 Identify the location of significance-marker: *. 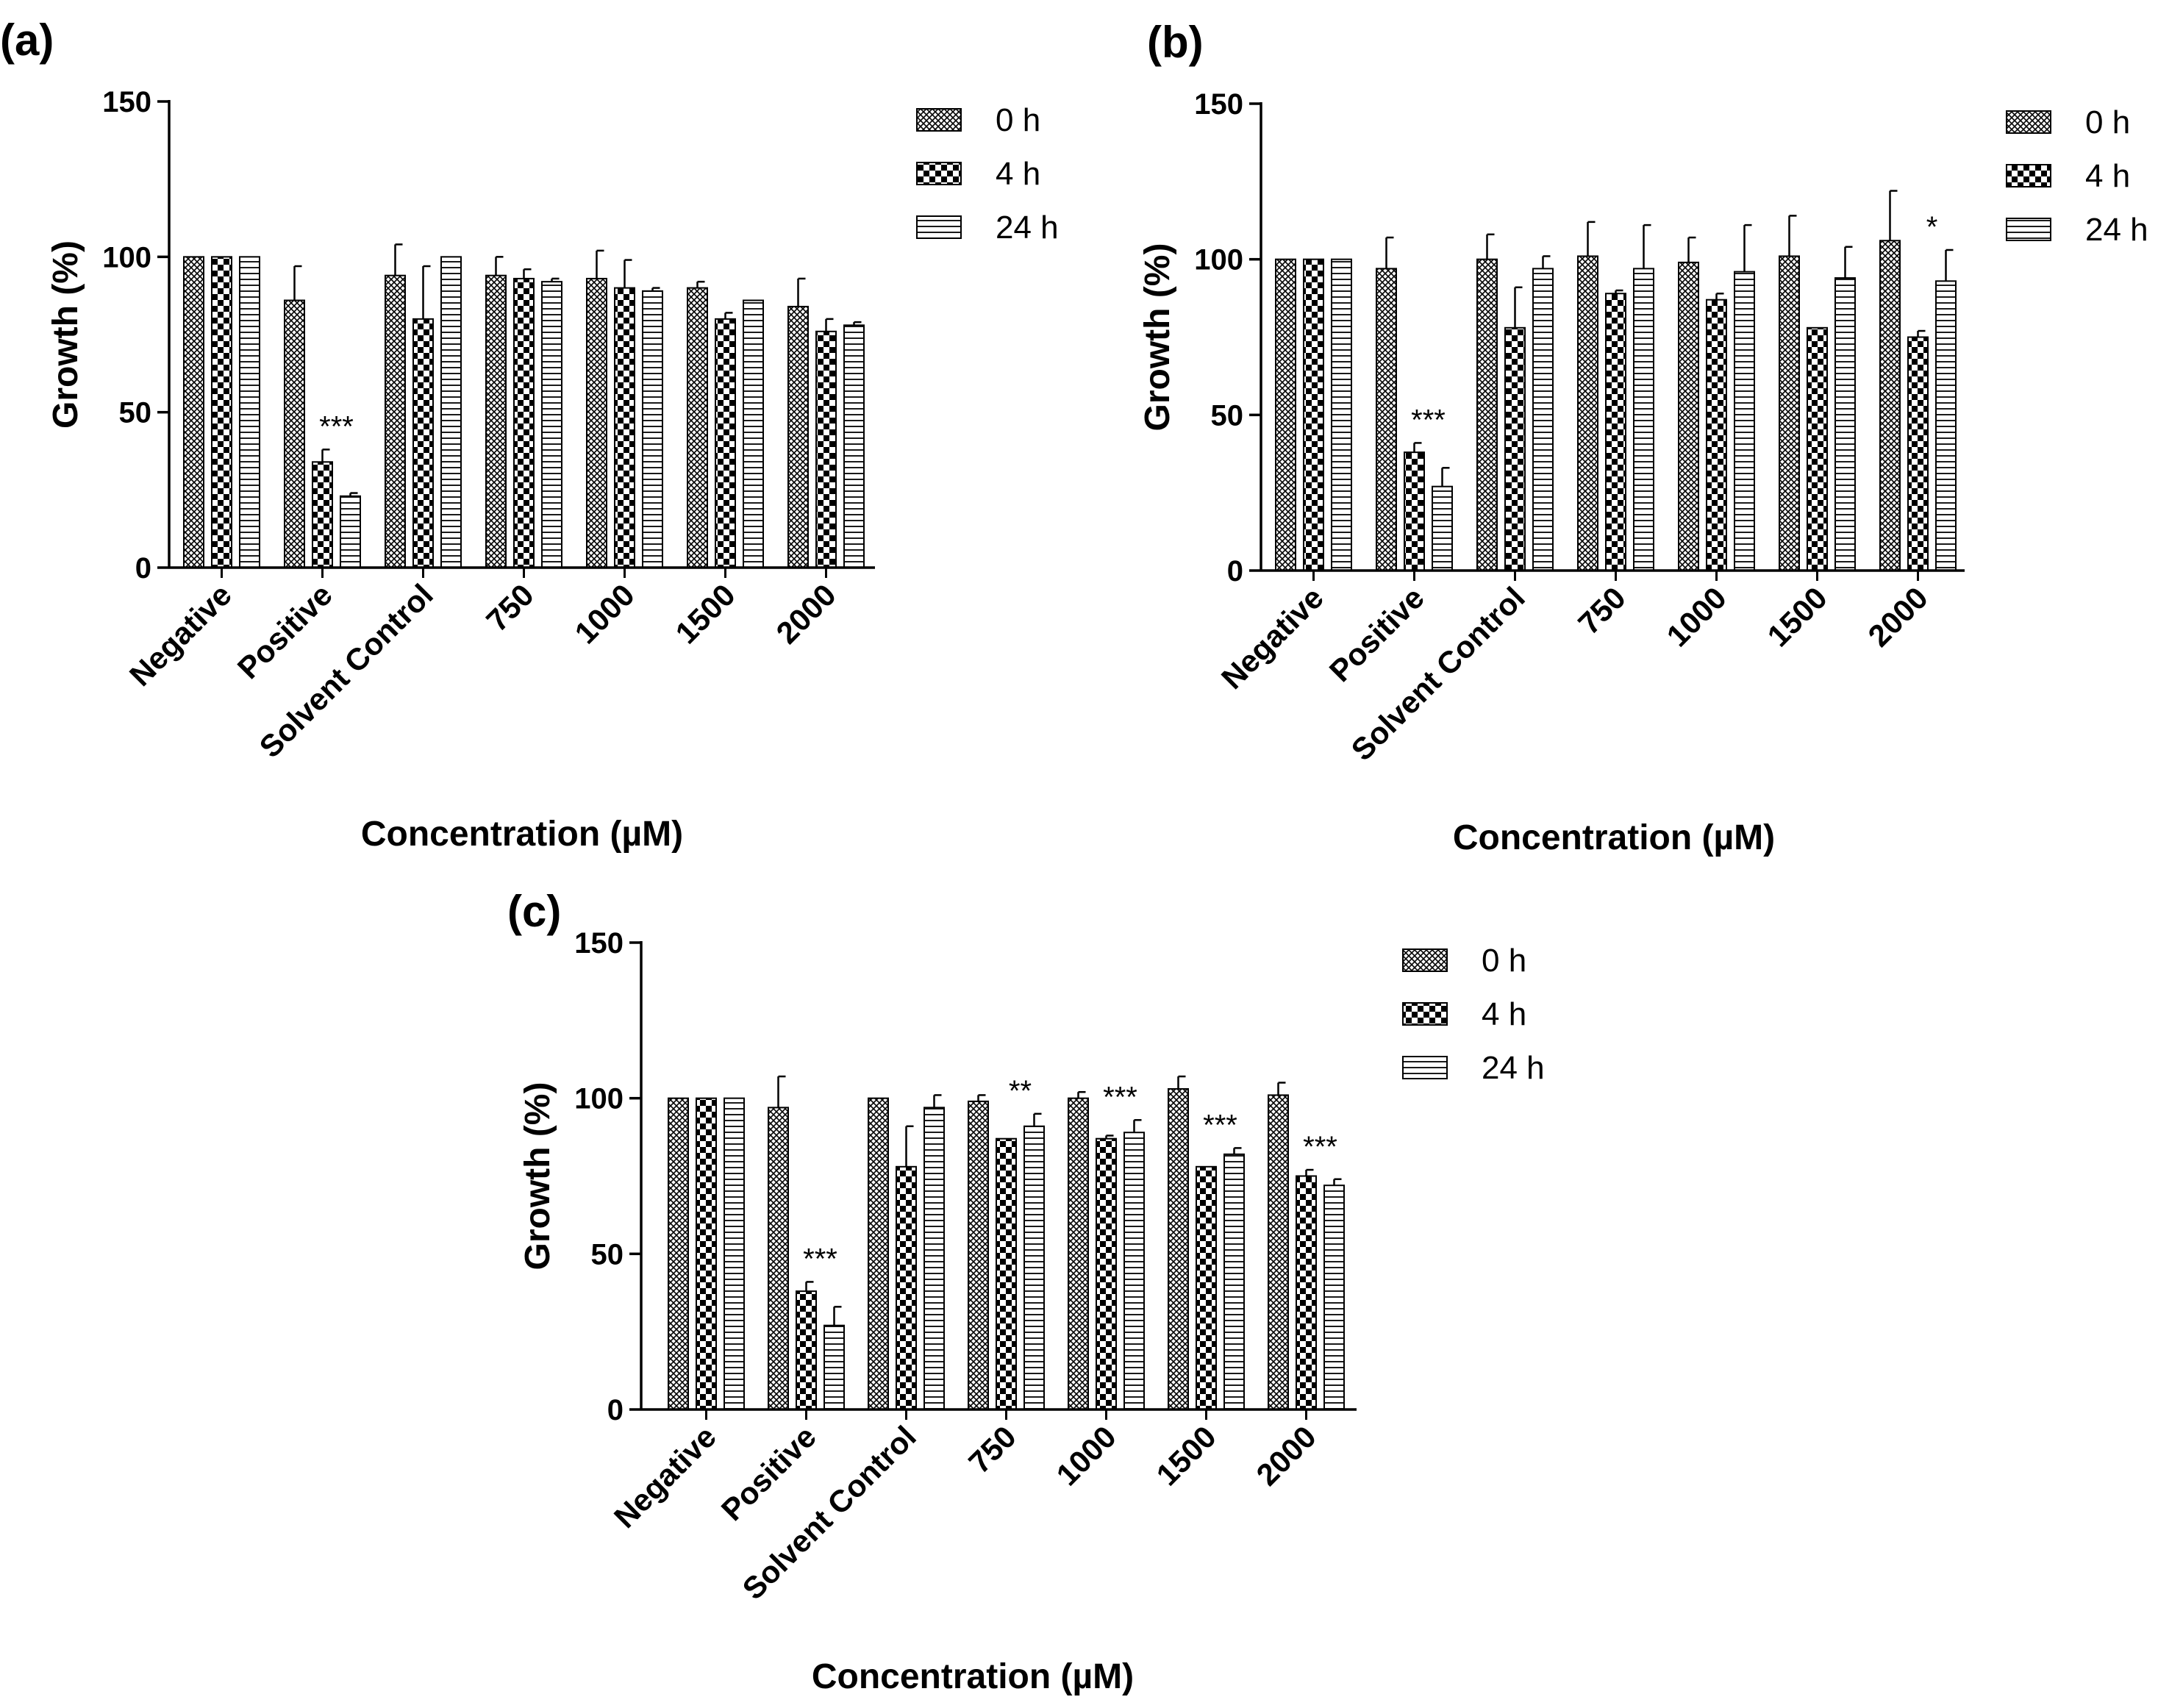
(1932, 227).